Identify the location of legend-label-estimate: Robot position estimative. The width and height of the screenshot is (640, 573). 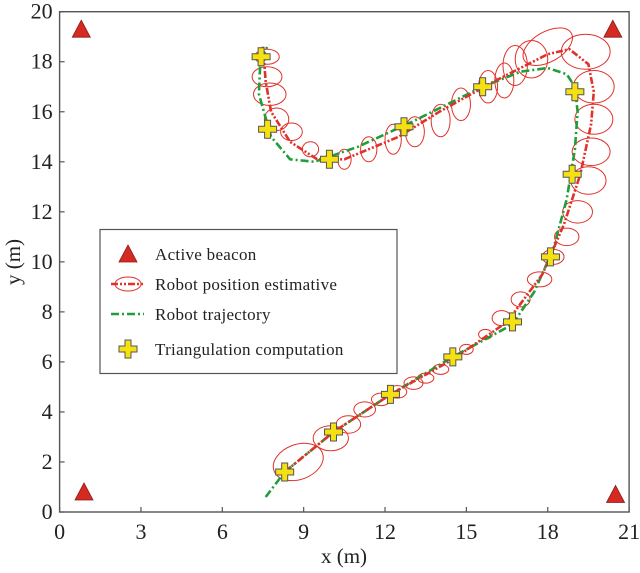
(246, 284).